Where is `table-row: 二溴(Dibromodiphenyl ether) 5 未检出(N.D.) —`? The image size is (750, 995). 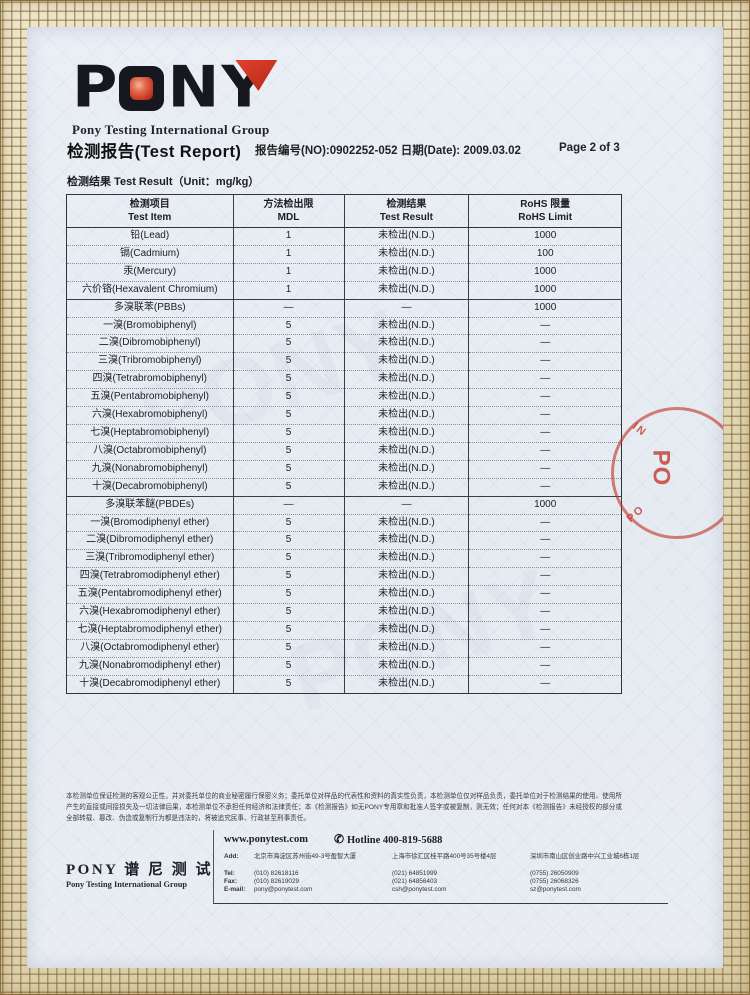 table-row: 二溴(Dibromodiphenyl ether) 5 未检出(N.D.) — is located at coordinates (344, 540).